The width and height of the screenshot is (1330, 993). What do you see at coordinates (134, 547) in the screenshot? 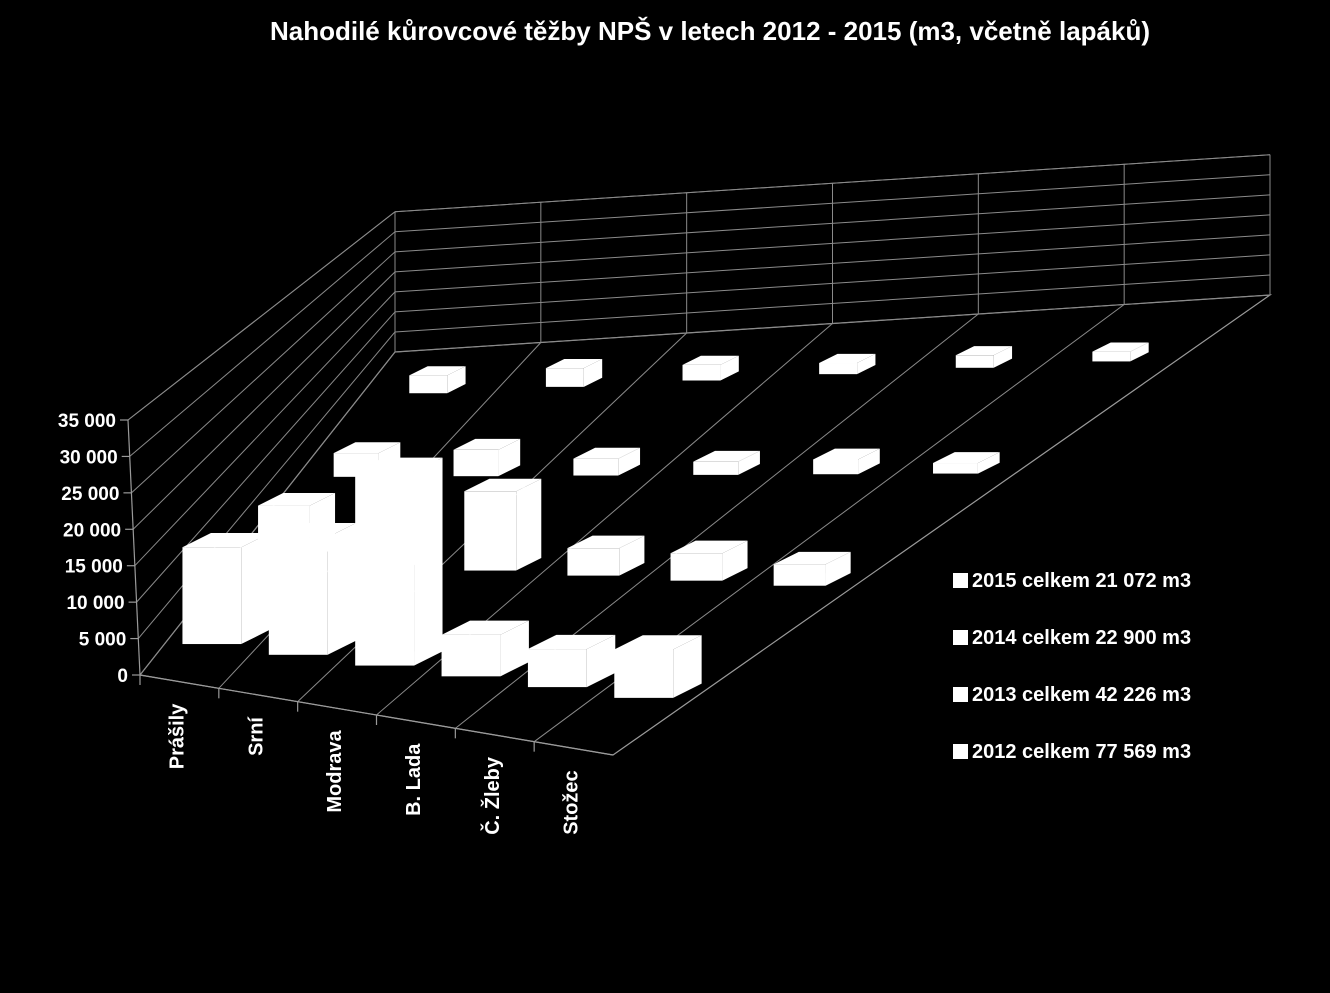
I see `value-axis-line` at bounding box center [134, 547].